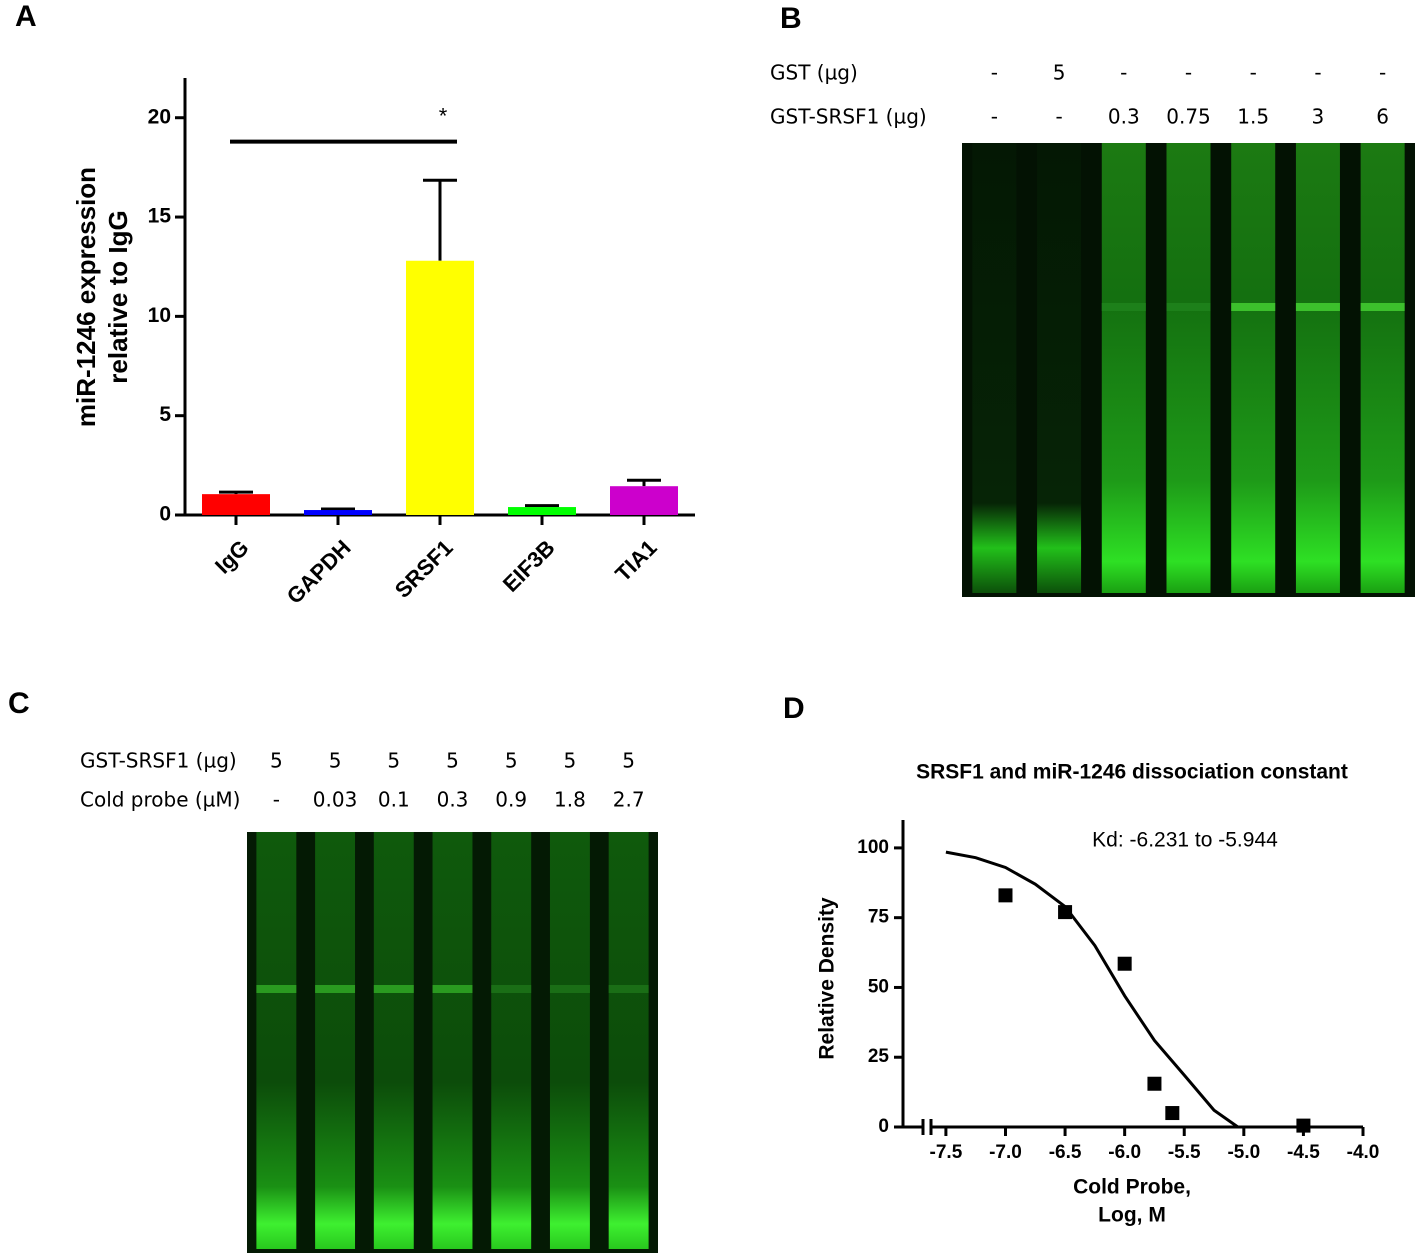  What do you see at coordinates (1132, 1215) in the screenshot?
I see `x-axis-label: Log, M` at bounding box center [1132, 1215].